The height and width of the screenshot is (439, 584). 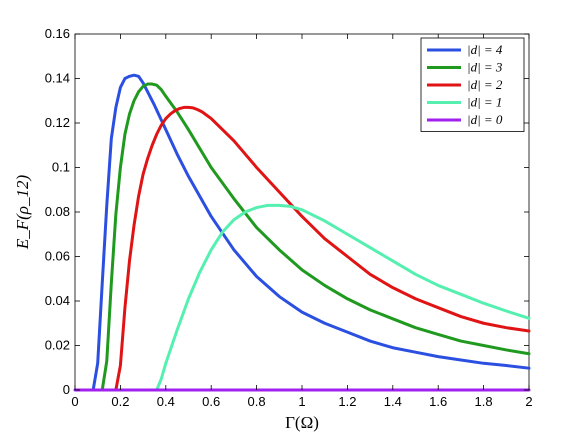 I want to click on x-tick-label: 0, so click(x=74, y=401).